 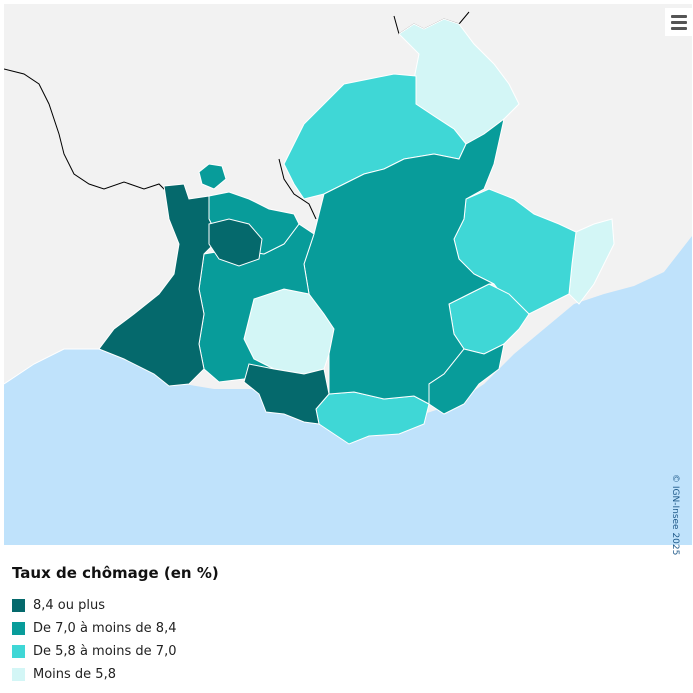 What do you see at coordinates (87, 131) in the screenshot?
I see `country-border-west` at bounding box center [87, 131].